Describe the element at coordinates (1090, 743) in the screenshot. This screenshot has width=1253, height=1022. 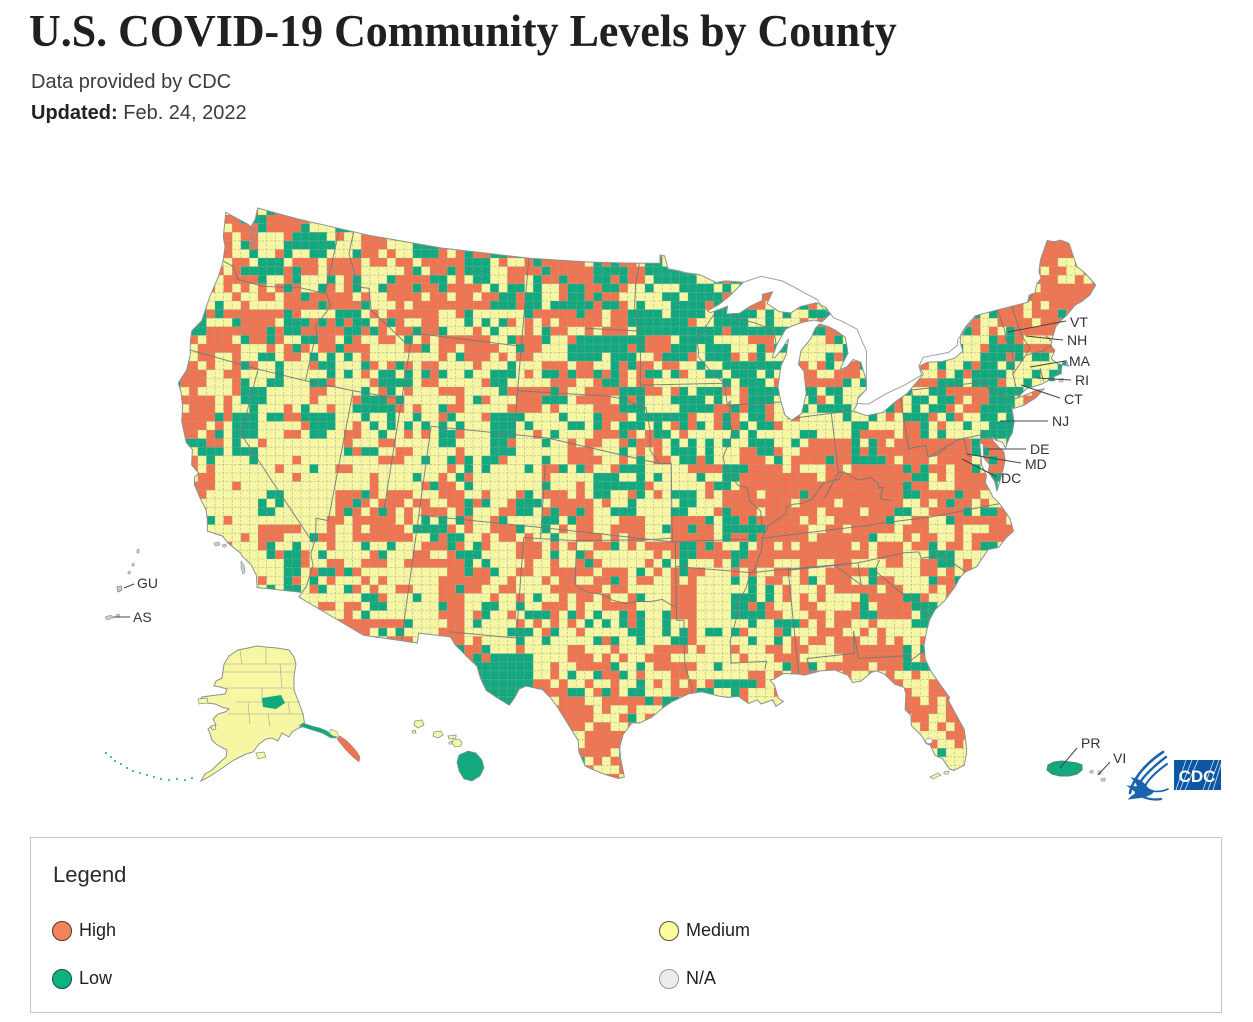
I see `svg-text: PR` at that location.